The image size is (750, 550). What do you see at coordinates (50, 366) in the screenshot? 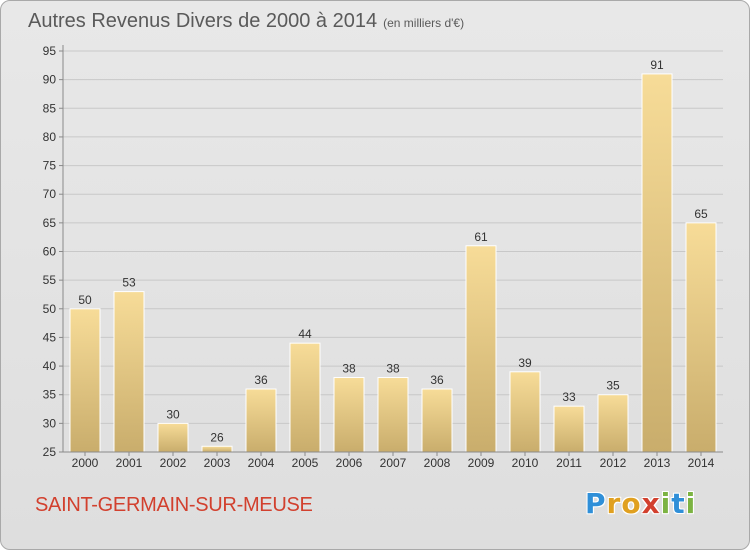
I see `y-tick-label: 40` at bounding box center [50, 366].